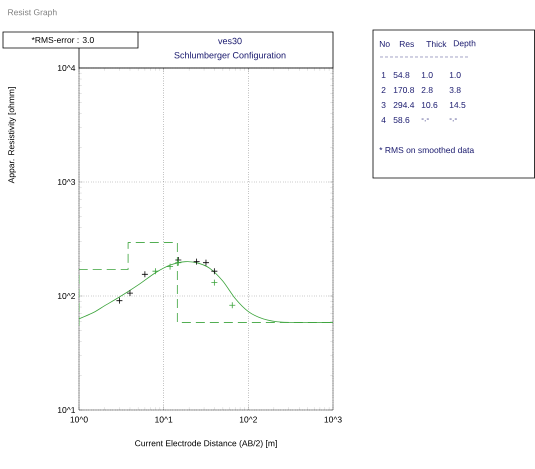  Describe the element at coordinates (404, 105) in the screenshot. I see `text: 294.4` at that location.